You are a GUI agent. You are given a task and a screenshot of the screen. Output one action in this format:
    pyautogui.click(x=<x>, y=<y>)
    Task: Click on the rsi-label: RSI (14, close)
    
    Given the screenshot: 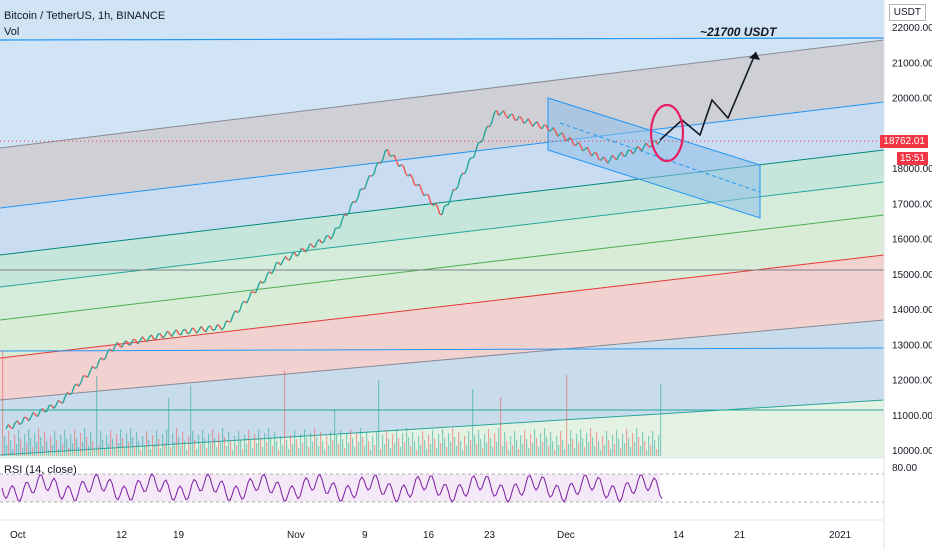 What is the action you would take?
    pyautogui.click(x=40, y=470)
    